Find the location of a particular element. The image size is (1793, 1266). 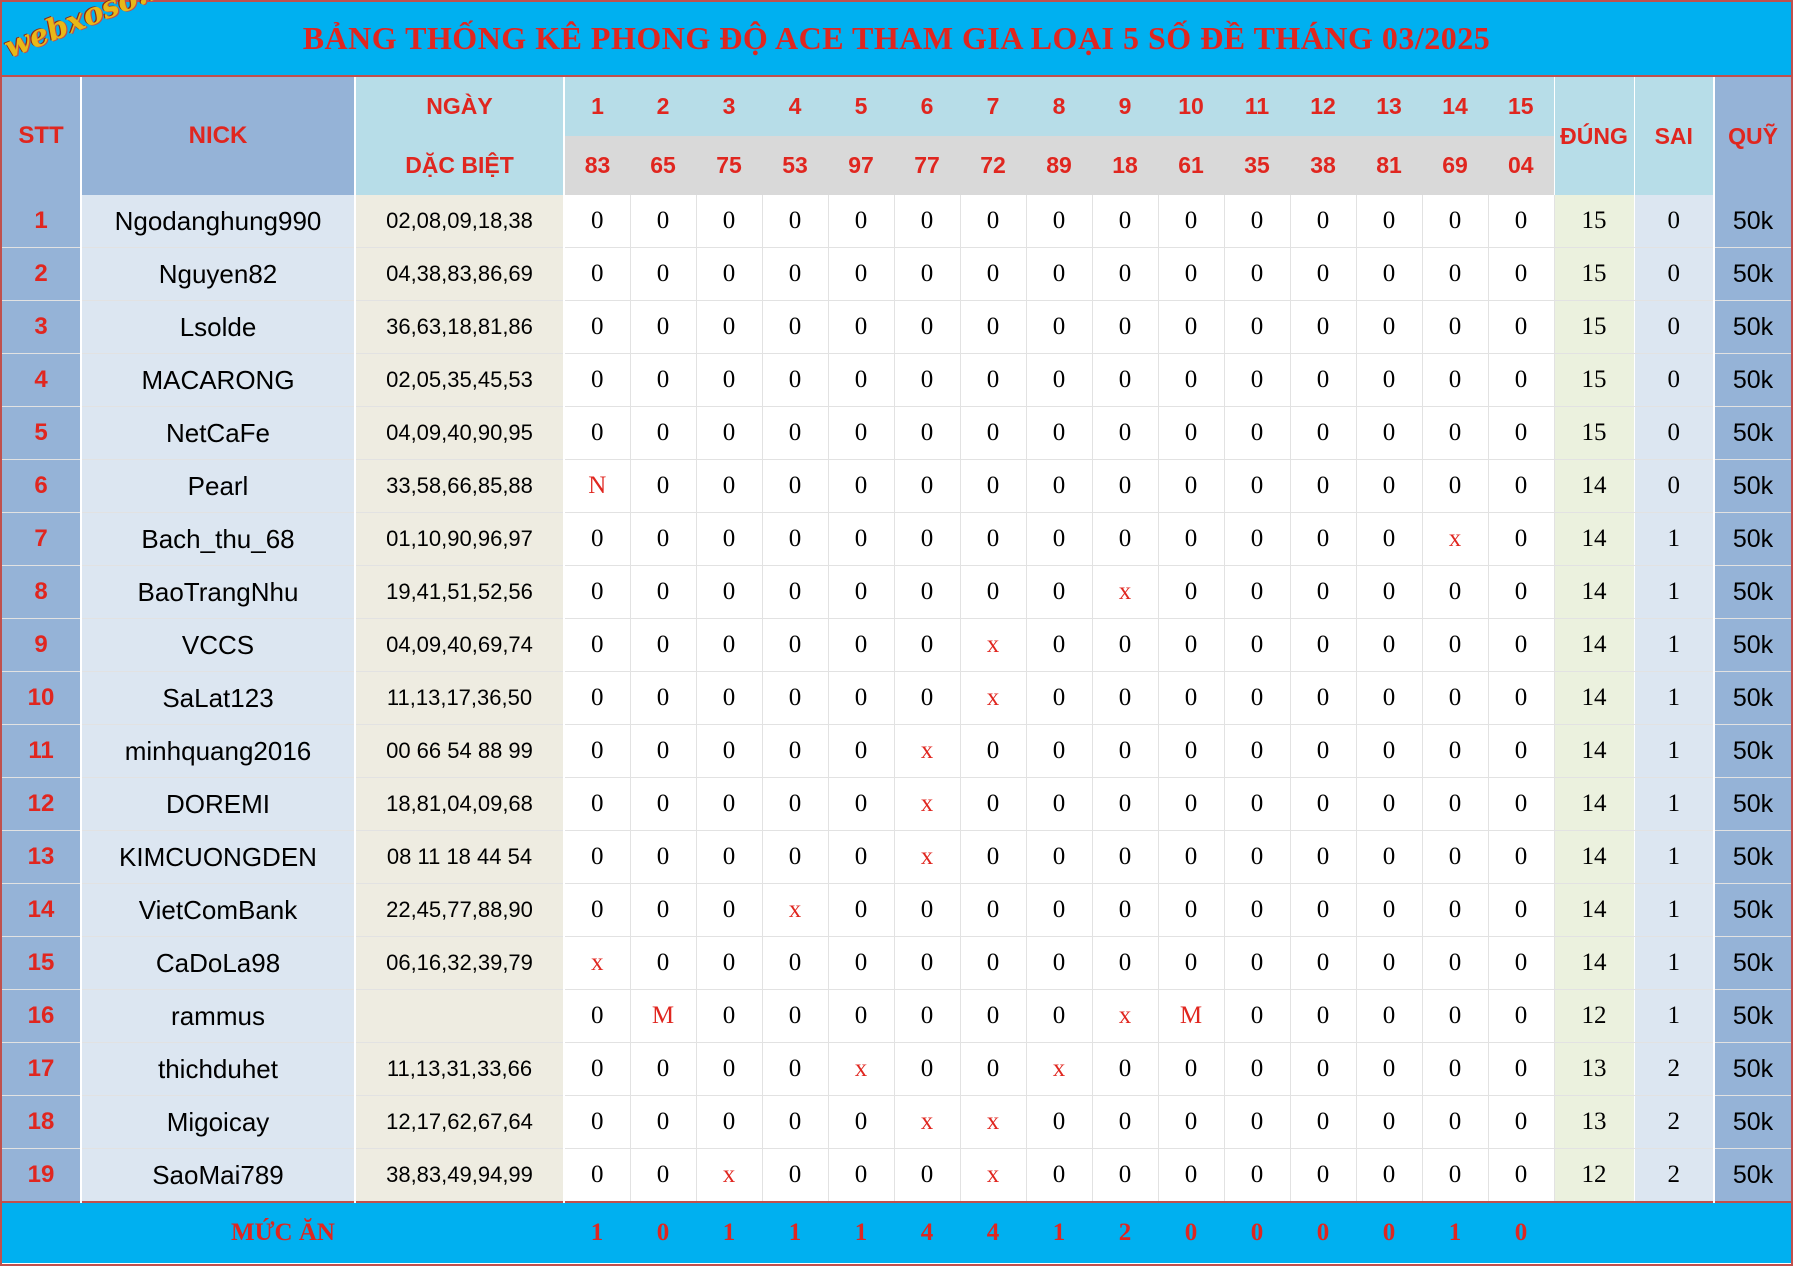

row-nick: minhquang2016 is located at coordinates (218, 751).